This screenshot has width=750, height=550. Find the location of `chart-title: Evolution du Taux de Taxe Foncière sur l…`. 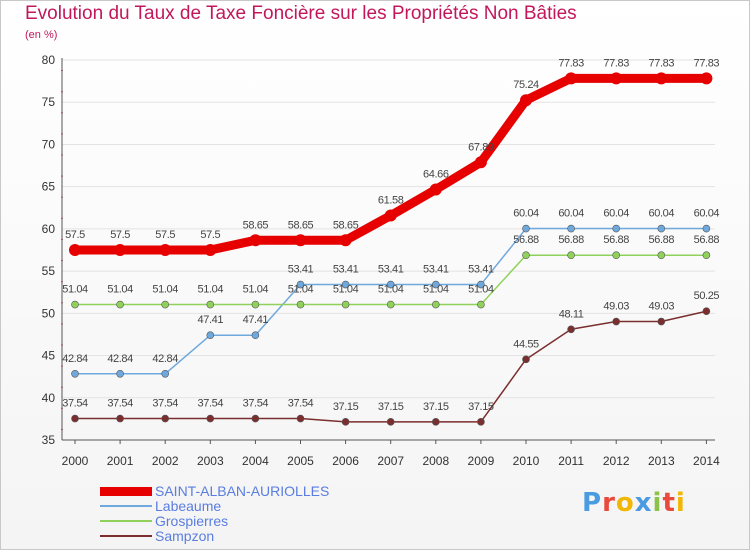

chart-title: Evolution du Taux de Taxe Foncière sur l… is located at coordinates (301, 13).